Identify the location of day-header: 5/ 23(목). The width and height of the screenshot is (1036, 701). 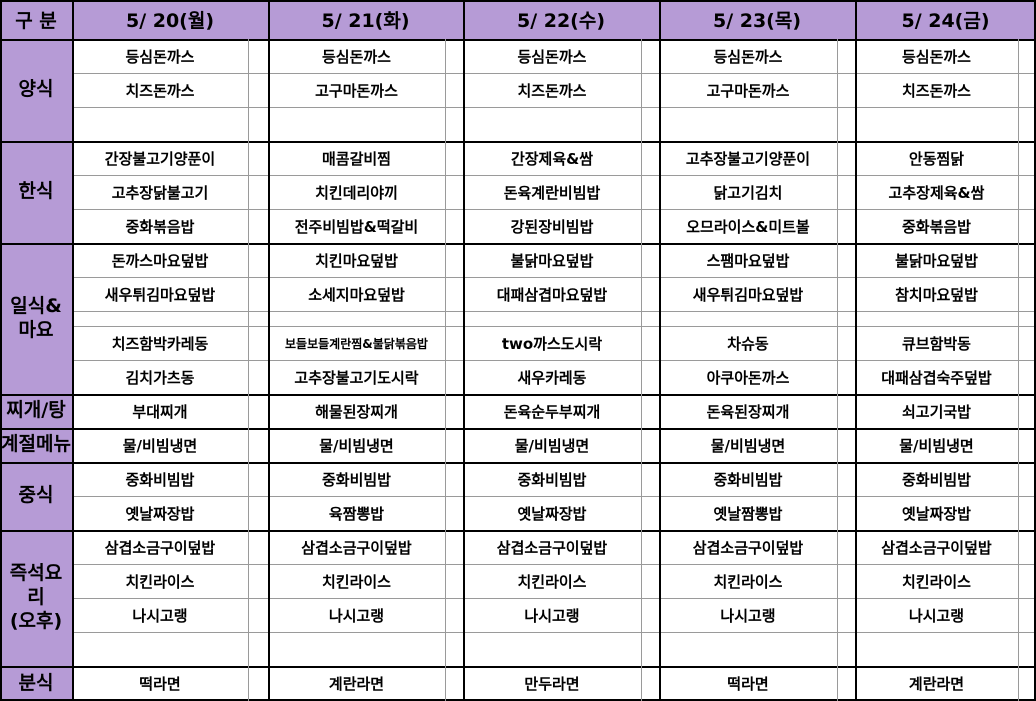
(757, 19).